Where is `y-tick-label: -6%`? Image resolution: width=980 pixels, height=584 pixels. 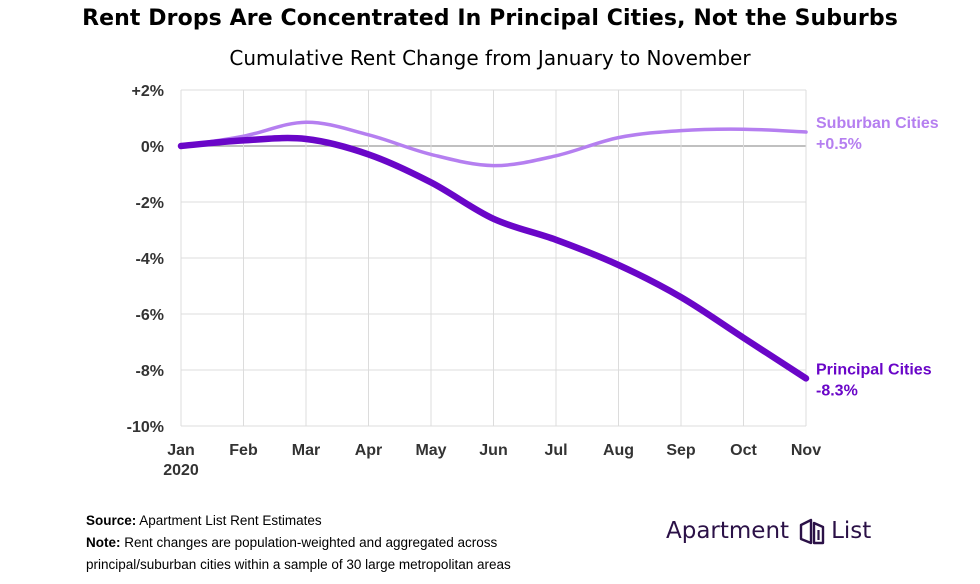 y-tick-label: -6% is located at coordinates (150, 315).